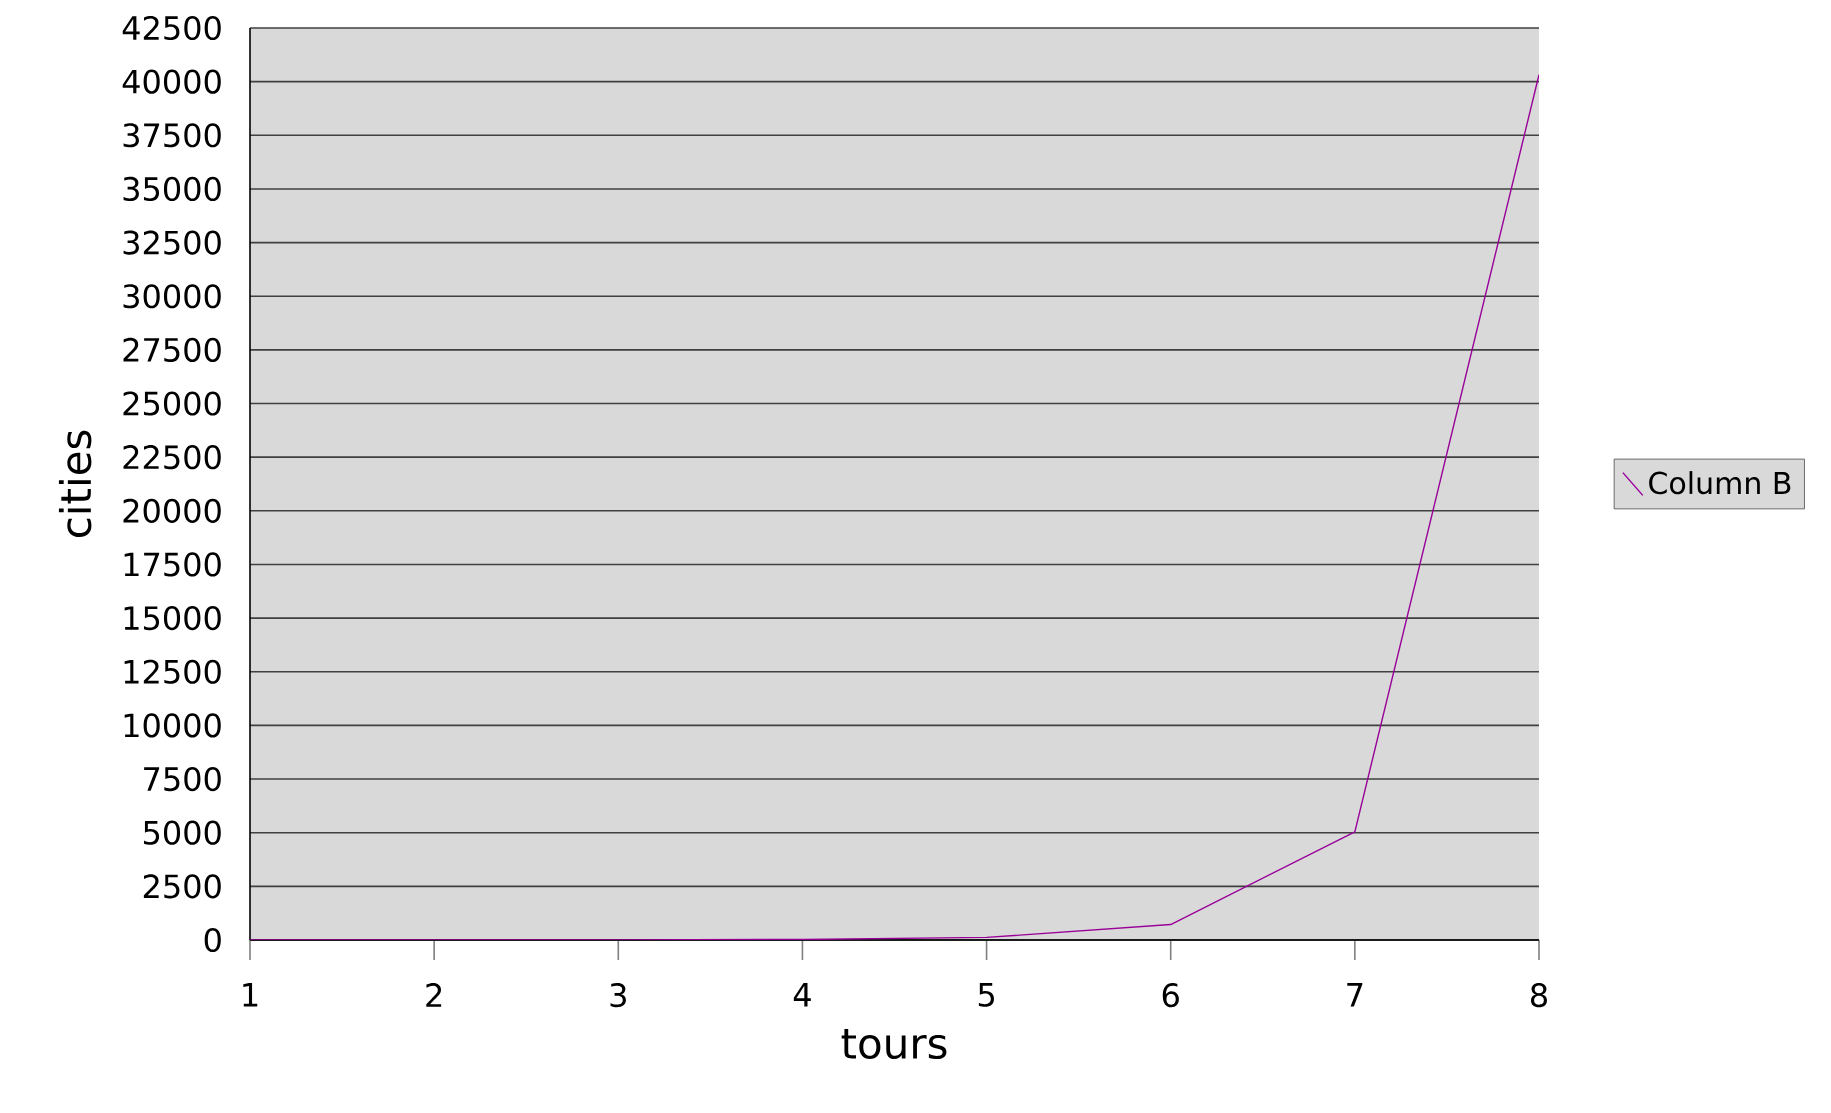 This screenshot has width=1831, height=1113. Describe the element at coordinates (172, 564) in the screenshot. I see `y-tick-label: 17500` at that location.